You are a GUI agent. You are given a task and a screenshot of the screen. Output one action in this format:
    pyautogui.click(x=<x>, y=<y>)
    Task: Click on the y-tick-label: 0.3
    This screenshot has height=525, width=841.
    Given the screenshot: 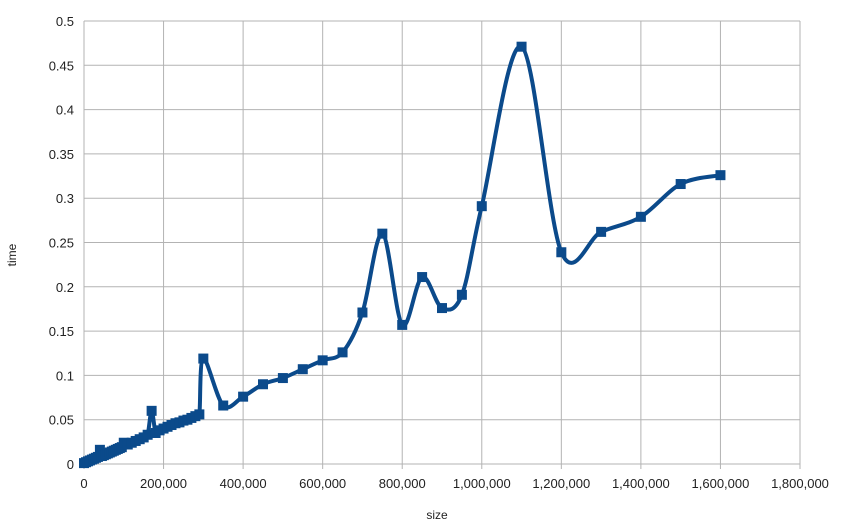 What is the action you would take?
    pyautogui.click(x=65, y=198)
    